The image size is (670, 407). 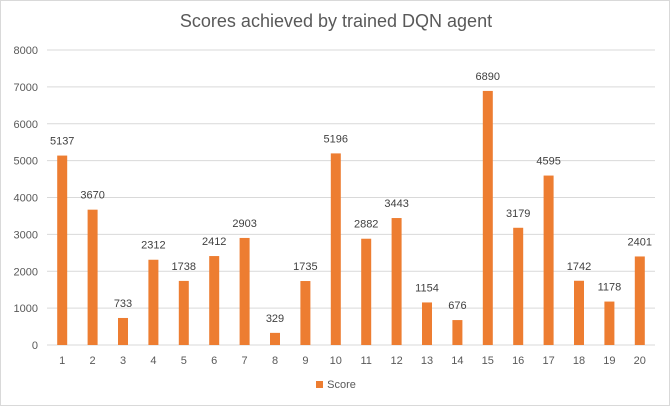 I want to click on x-tick-label: 10, so click(x=336, y=361).